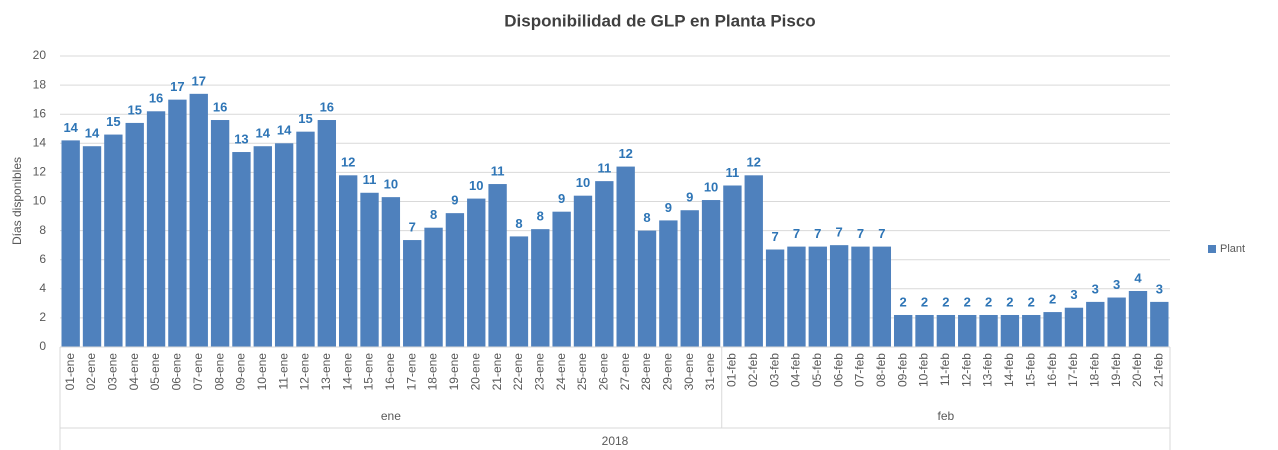  I want to click on x-tick-label: 05-ene, so click(155, 372).